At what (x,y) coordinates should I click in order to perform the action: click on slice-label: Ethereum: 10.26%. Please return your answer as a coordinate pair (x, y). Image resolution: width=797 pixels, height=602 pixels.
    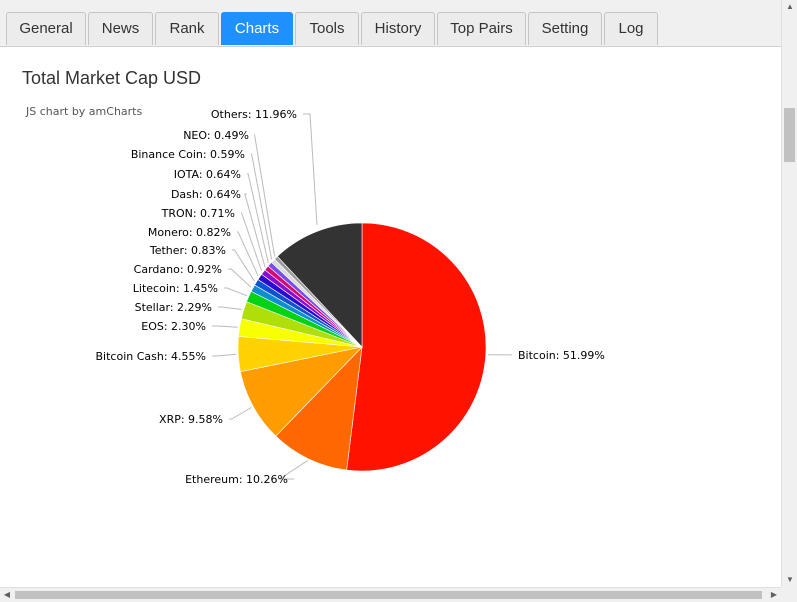
    Looking at the image, I should click on (236, 479).